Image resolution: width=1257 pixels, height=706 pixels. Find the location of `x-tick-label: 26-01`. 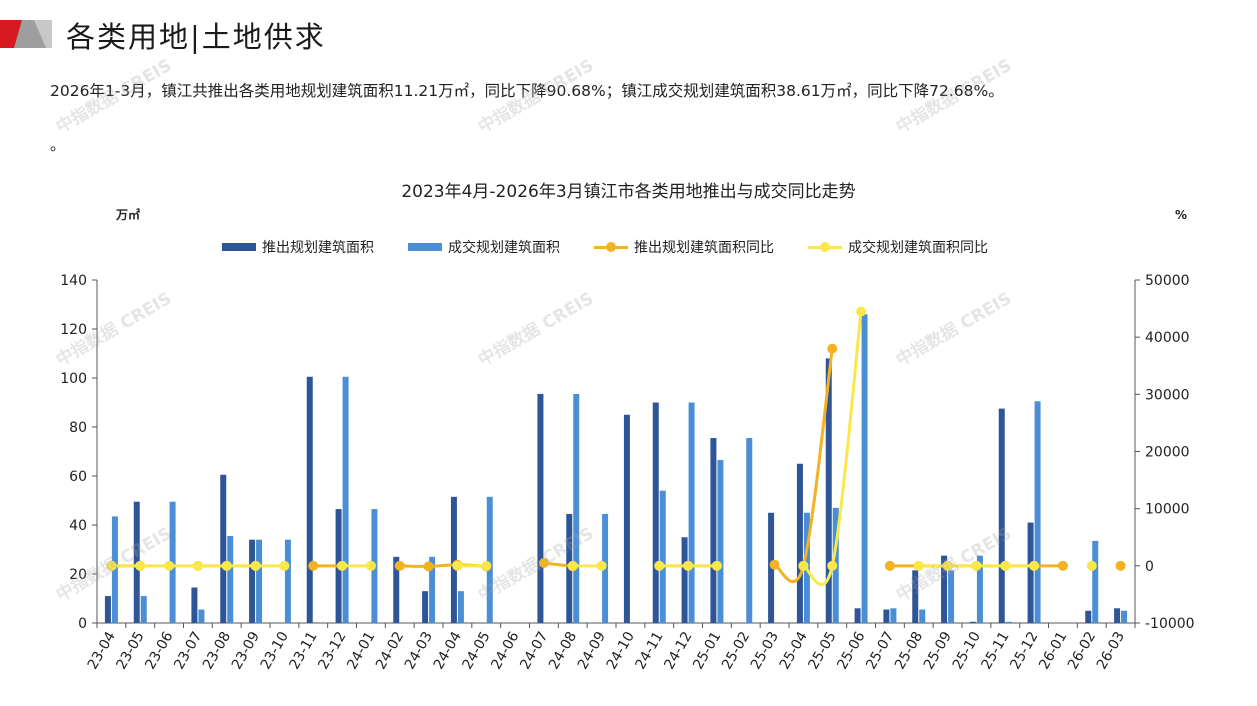

x-tick-label: 26-01 is located at coordinates (1053, 650).